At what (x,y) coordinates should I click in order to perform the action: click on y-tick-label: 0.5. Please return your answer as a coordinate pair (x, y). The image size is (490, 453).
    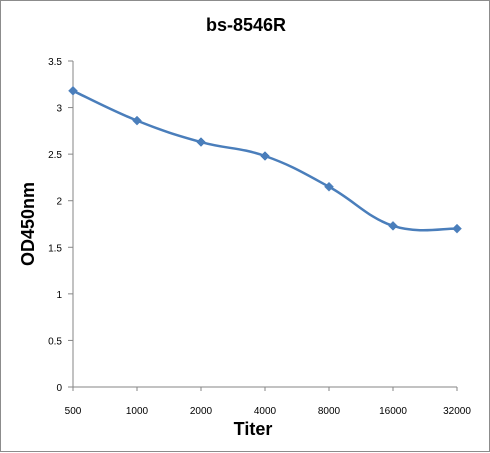
    Looking at the image, I should click on (55, 341).